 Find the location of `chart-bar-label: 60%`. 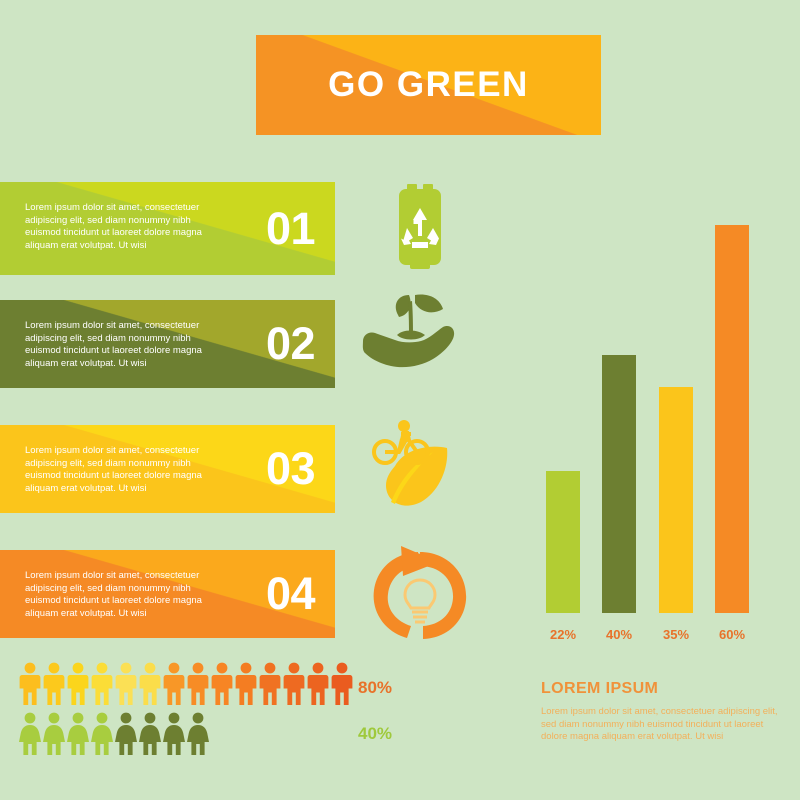

chart-bar-label: 60% is located at coordinates (732, 634).